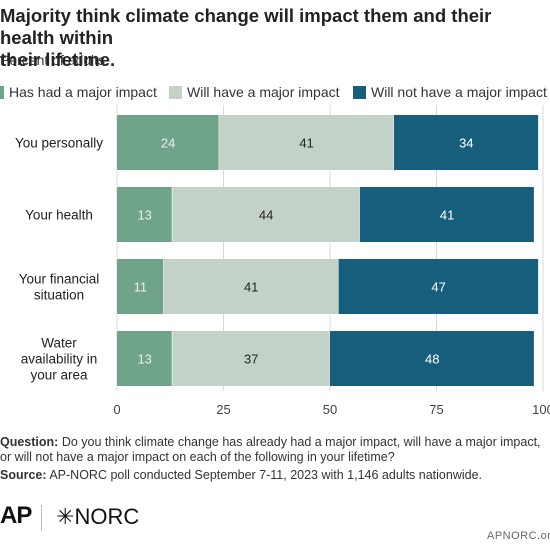 This screenshot has height=550, width=550. I want to click on data-label: 47, so click(438, 287).